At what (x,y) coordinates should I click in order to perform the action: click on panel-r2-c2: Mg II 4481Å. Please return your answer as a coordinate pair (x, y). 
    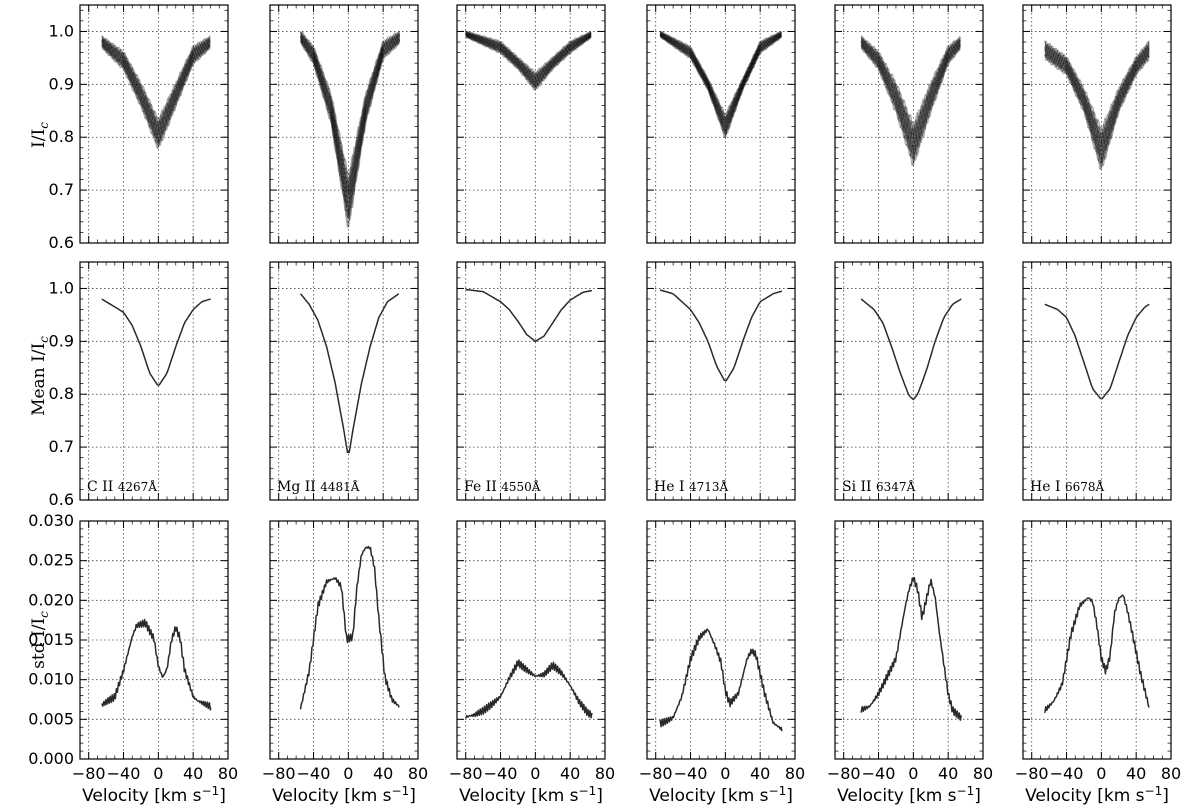
    Looking at the image, I should click on (344, 381).